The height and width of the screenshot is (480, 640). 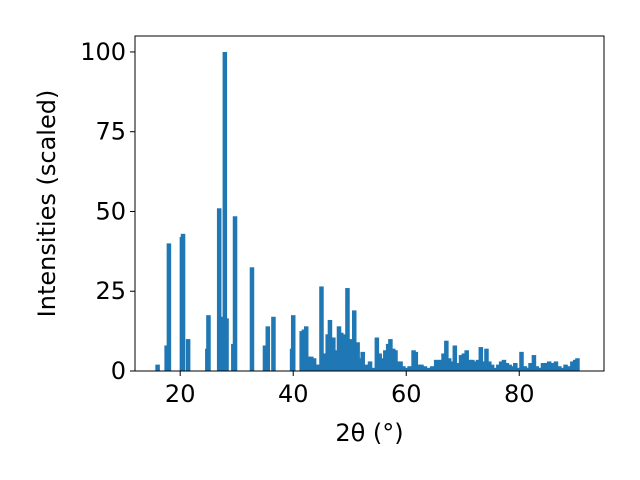 What do you see at coordinates (180, 394) in the screenshot?
I see `x-tick-label: 20` at bounding box center [180, 394].